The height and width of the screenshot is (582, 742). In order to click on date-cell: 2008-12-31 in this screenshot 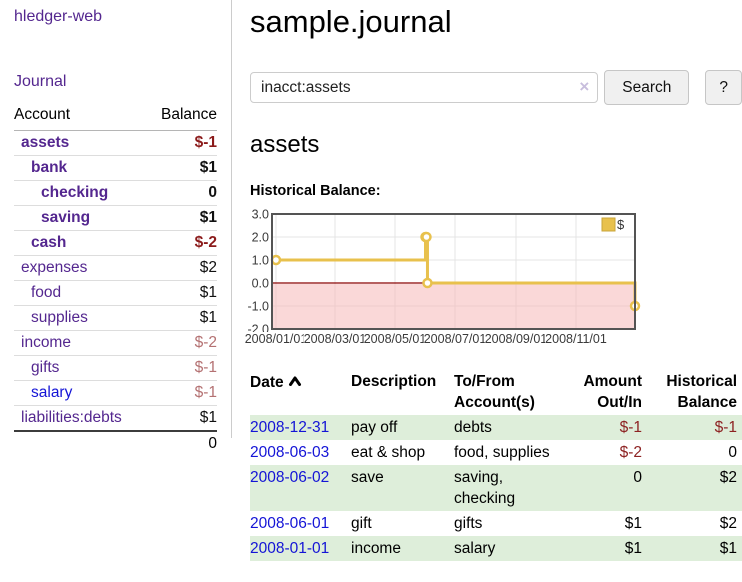, I will do `click(298, 427)`.